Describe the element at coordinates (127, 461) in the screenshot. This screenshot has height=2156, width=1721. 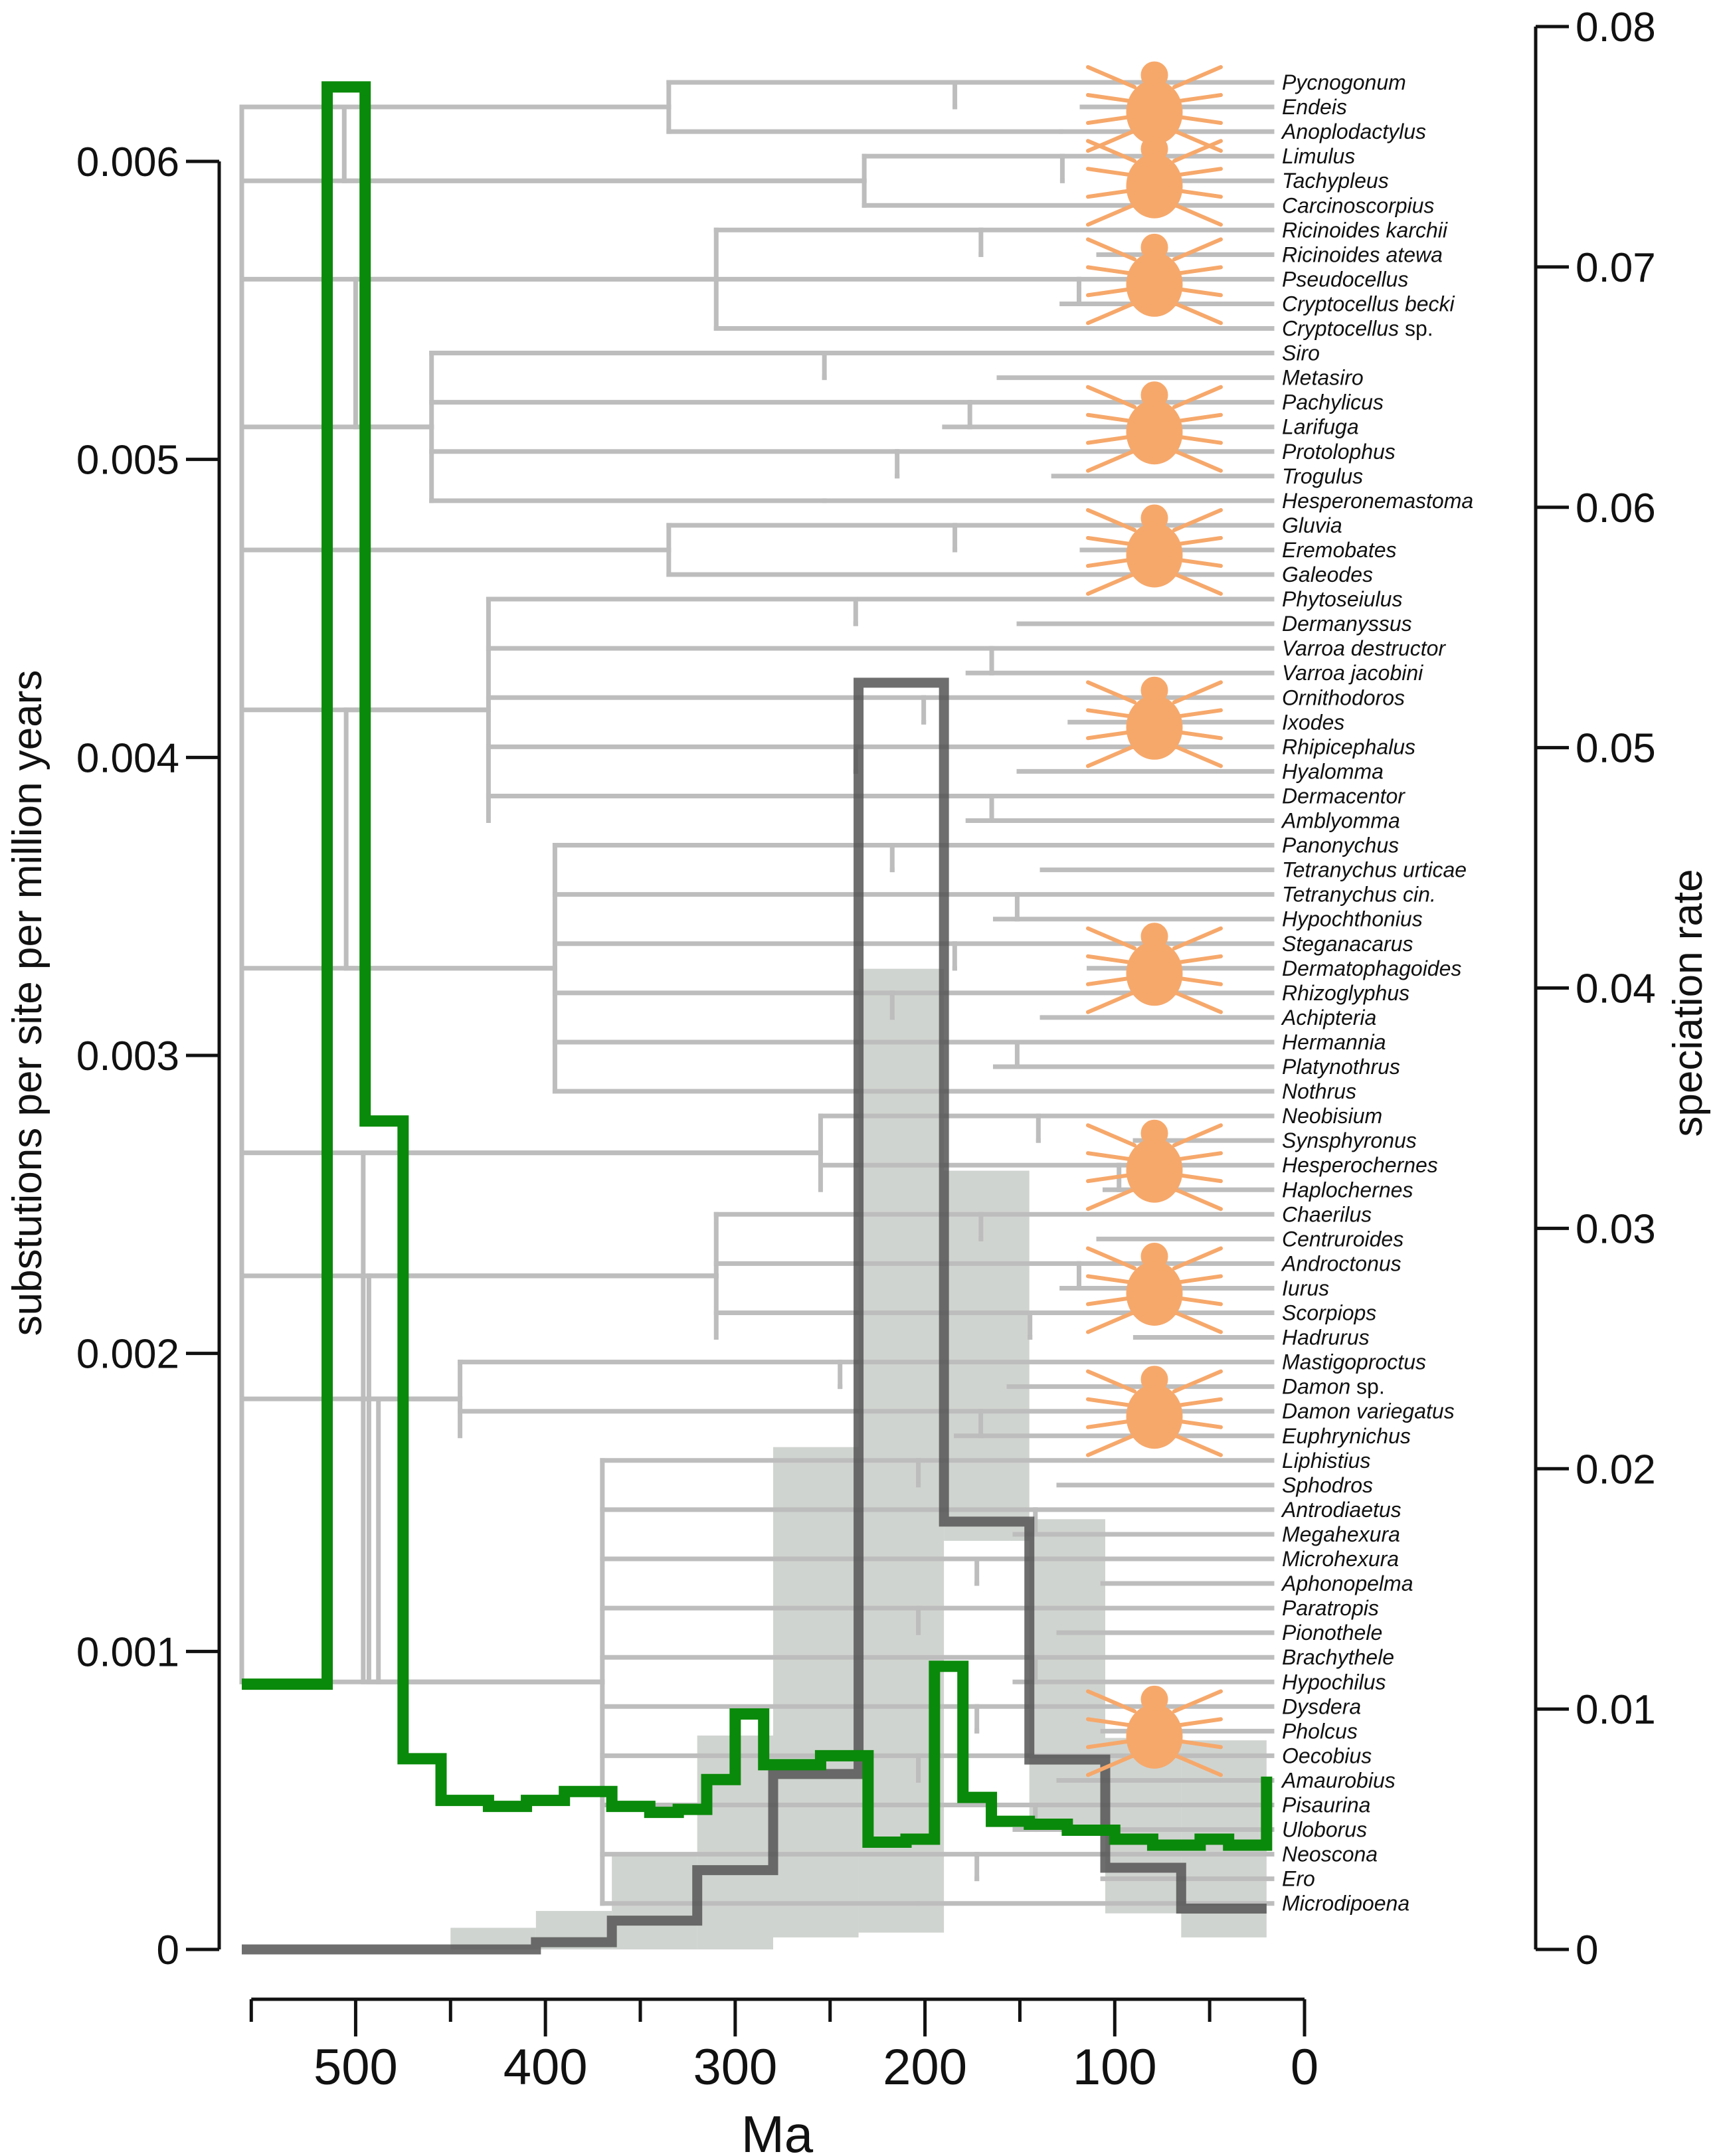
I see `y-tick-label: 0.005` at that location.